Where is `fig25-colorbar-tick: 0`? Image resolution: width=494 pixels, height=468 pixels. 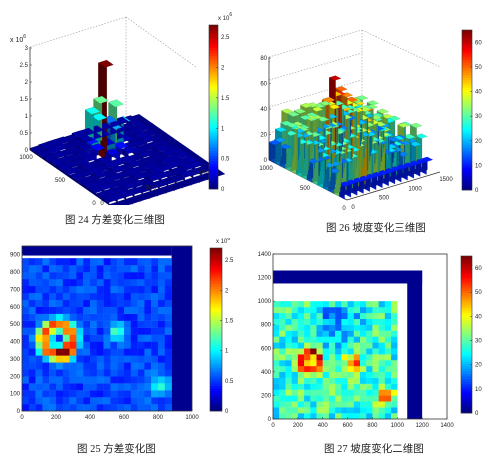 fig25-colorbar-tick: 0 is located at coordinates (227, 412).